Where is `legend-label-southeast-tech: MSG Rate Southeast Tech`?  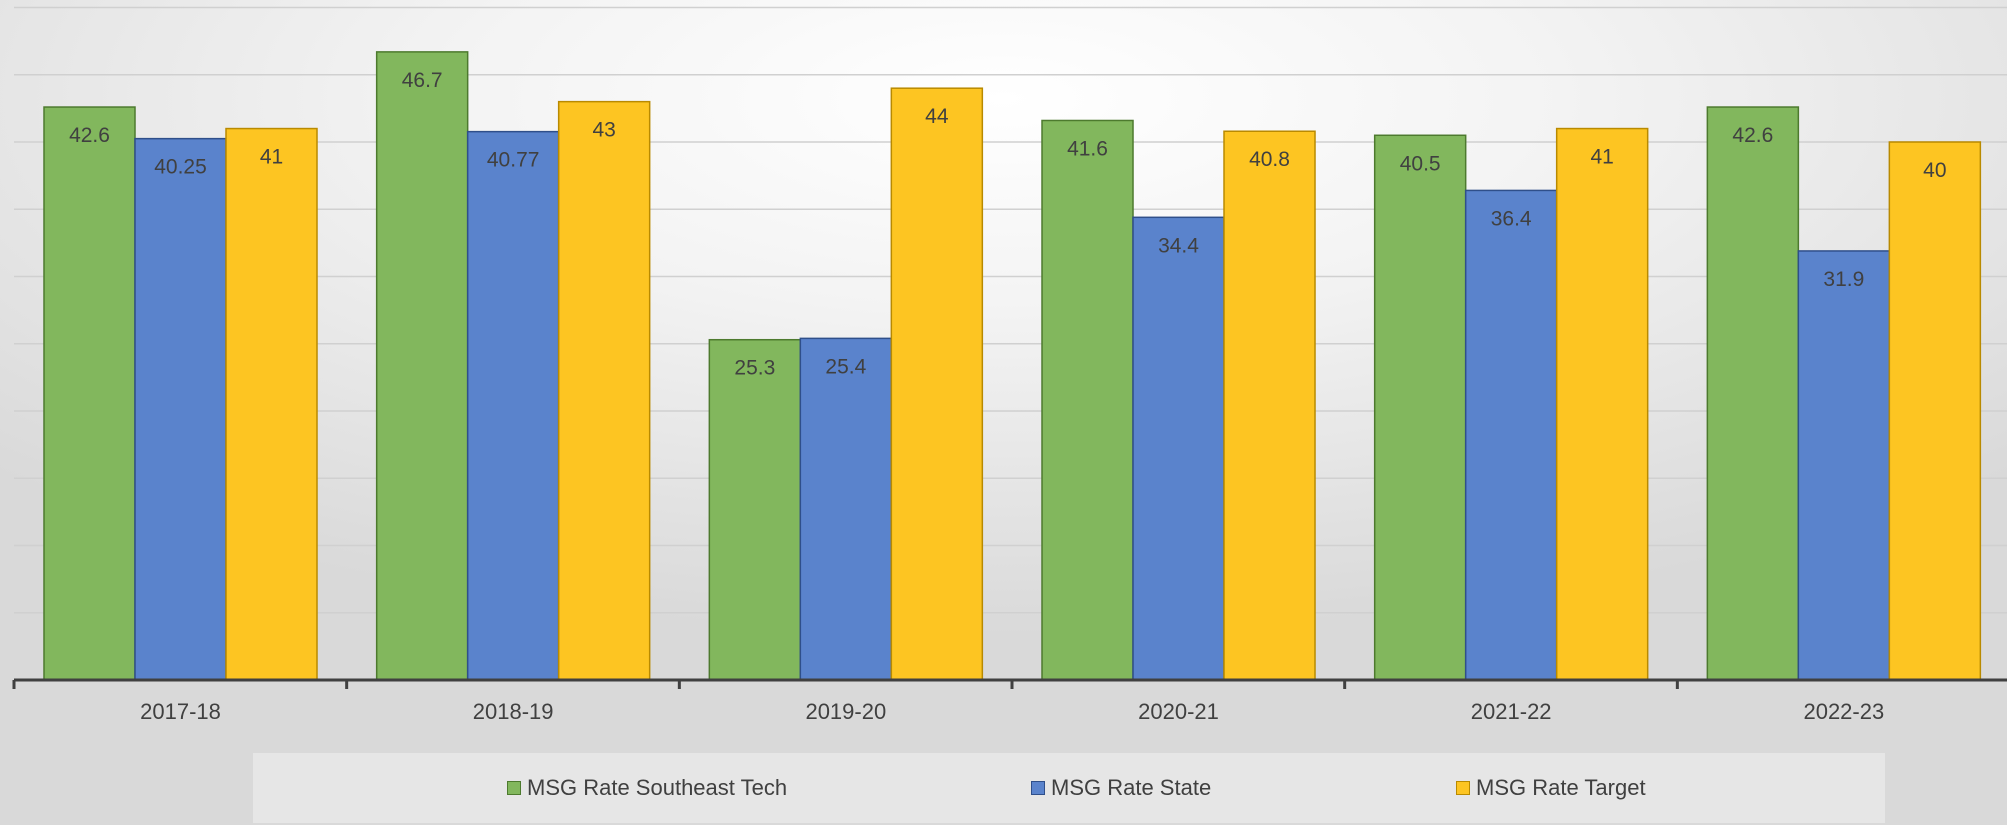 legend-label-southeast-tech: MSG Rate Southeast Tech is located at coordinates (657, 787).